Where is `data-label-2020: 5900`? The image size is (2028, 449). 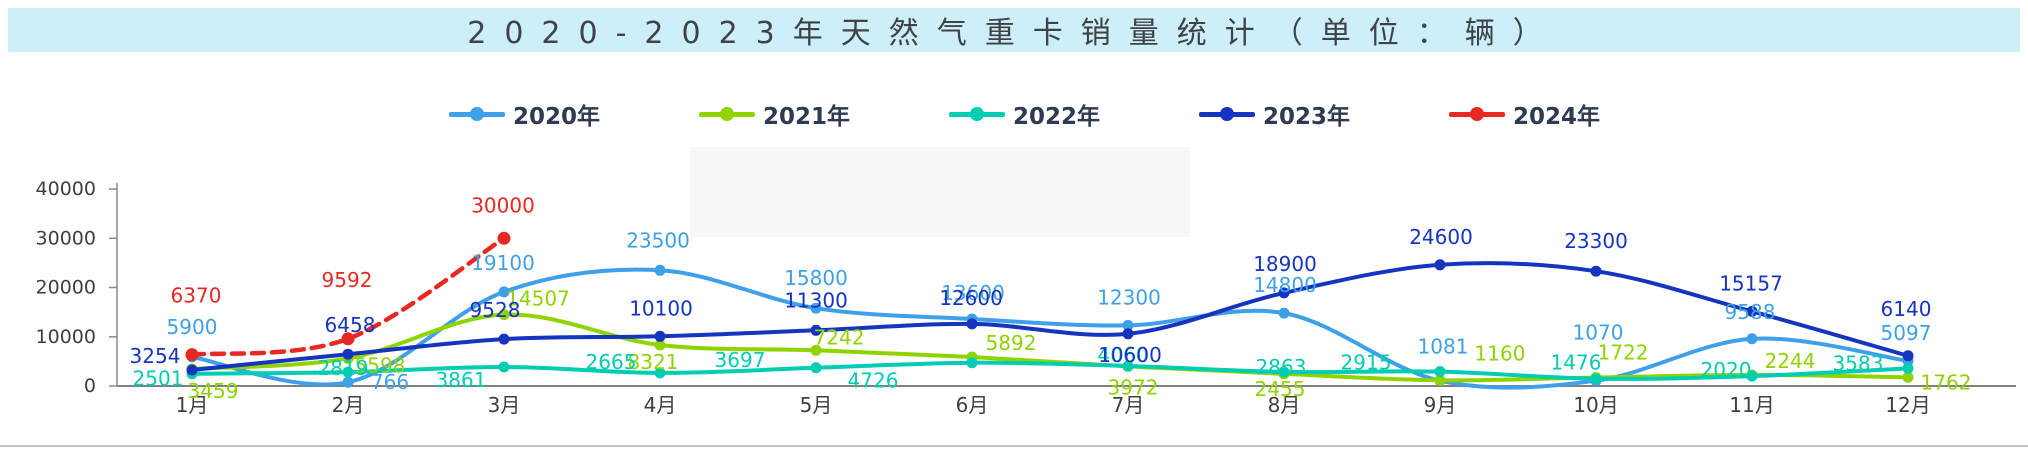 data-label-2020: 5900 is located at coordinates (192, 327).